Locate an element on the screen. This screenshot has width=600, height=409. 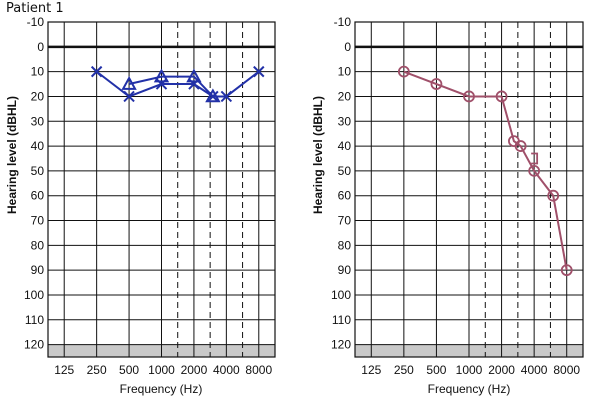
page-title: Patient 1 is located at coordinates (35, 8).